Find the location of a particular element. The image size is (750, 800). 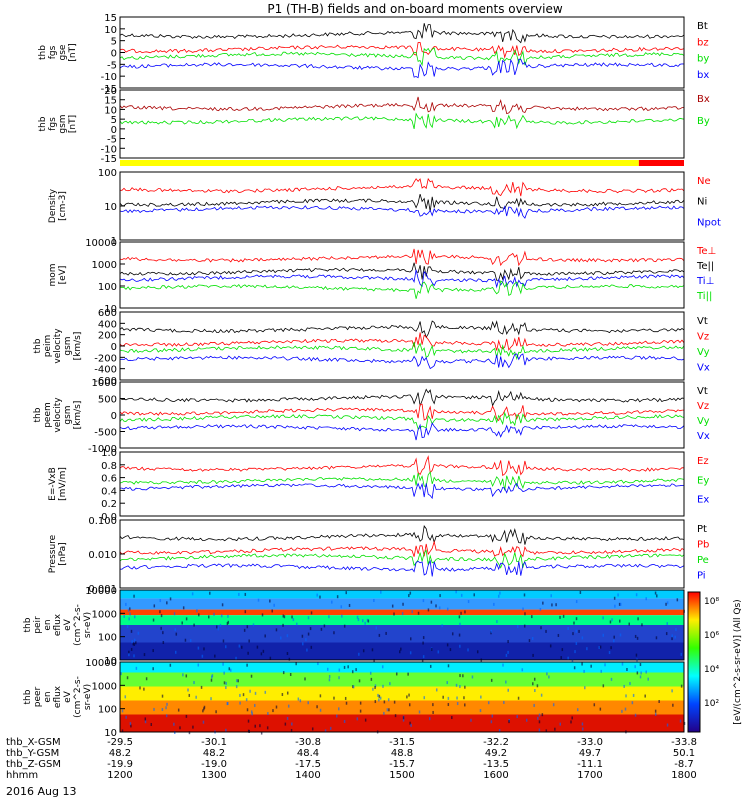

legend-label: Vt is located at coordinates (702, 391).